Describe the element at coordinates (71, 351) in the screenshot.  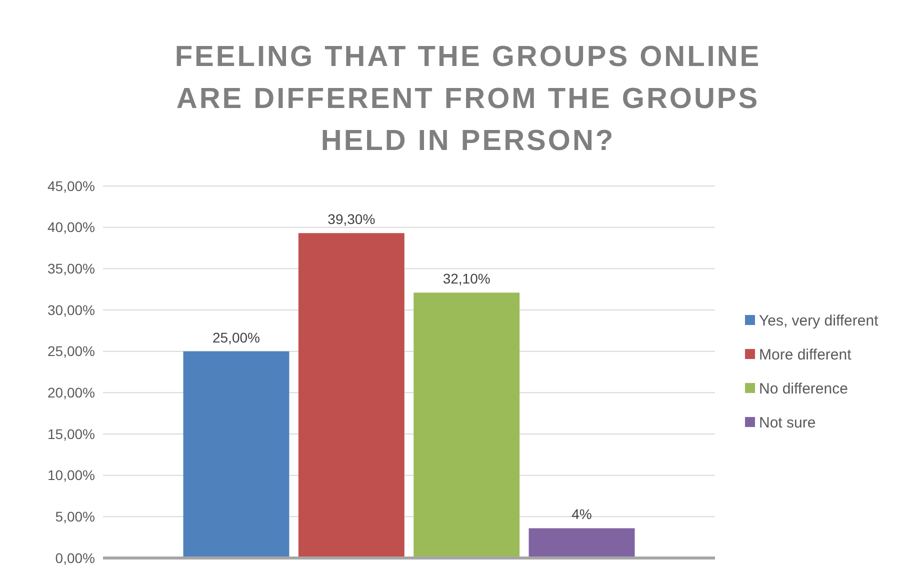
I see `y-tick-label: 25,00%` at that location.